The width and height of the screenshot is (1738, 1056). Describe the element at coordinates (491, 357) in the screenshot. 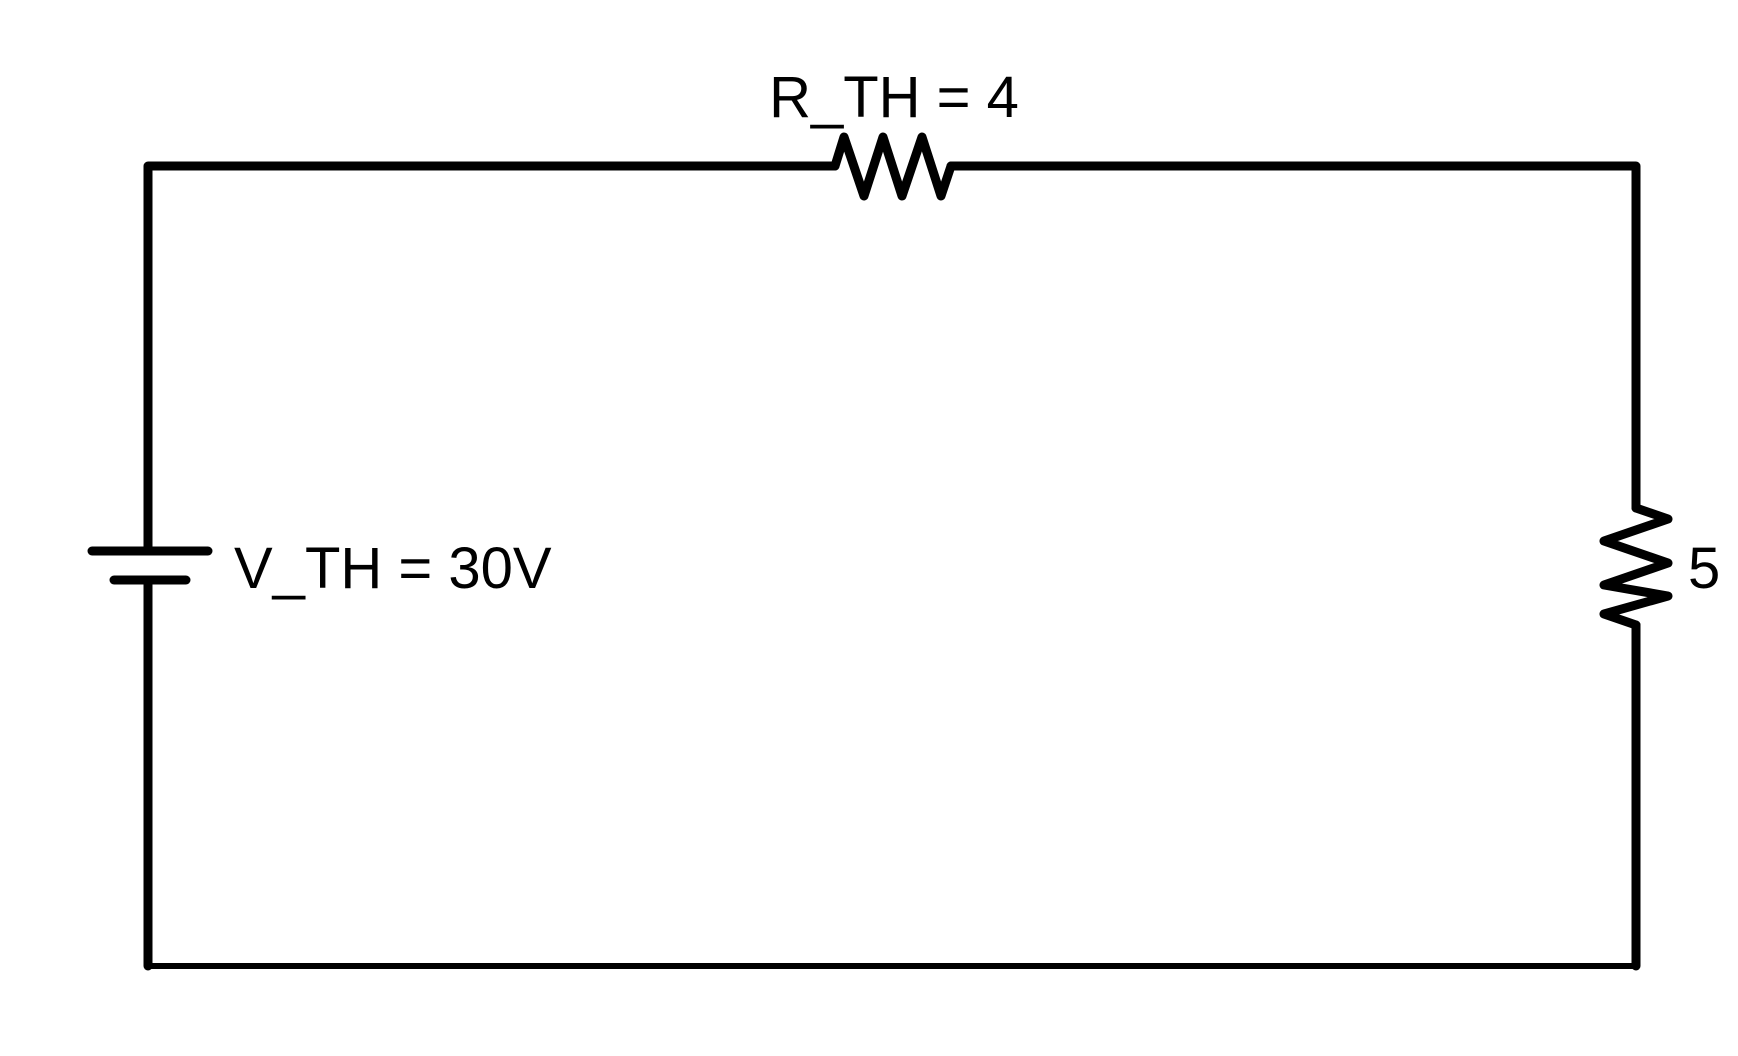

I see `wire-top-left` at that location.